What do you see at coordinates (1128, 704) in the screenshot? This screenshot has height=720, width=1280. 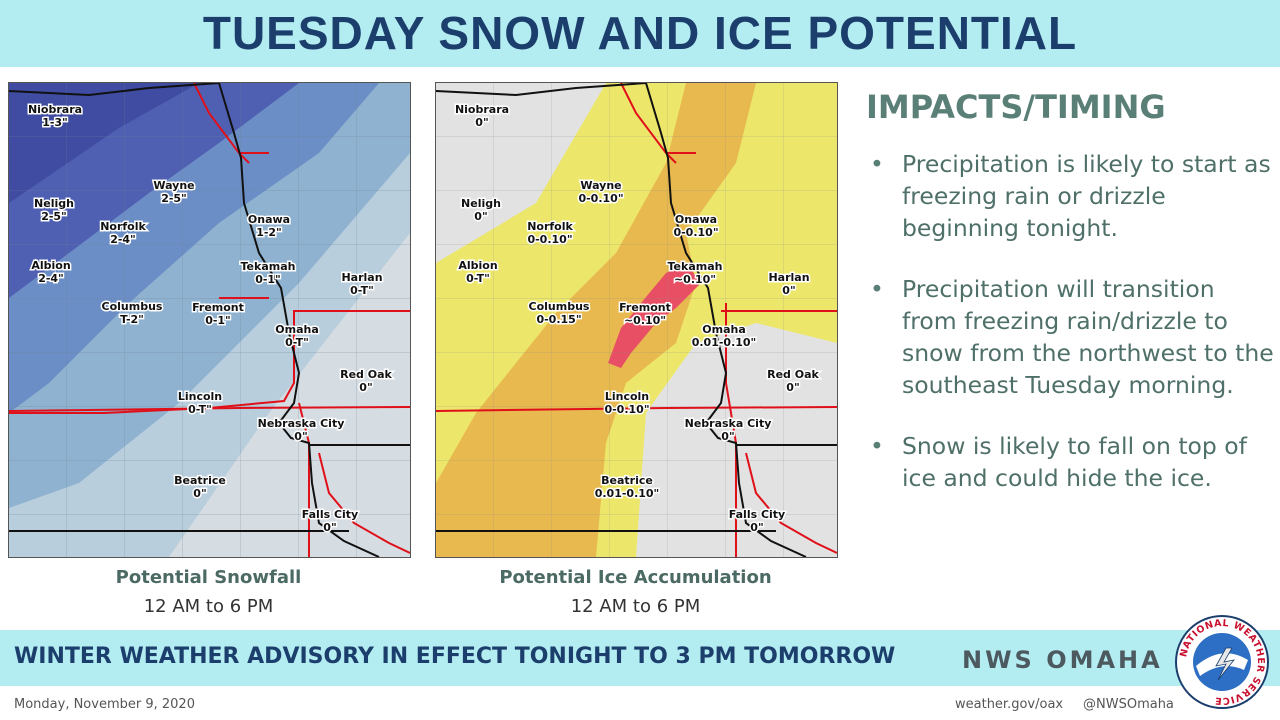 I see `twitter: @NWSOmaha` at bounding box center [1128, 704].